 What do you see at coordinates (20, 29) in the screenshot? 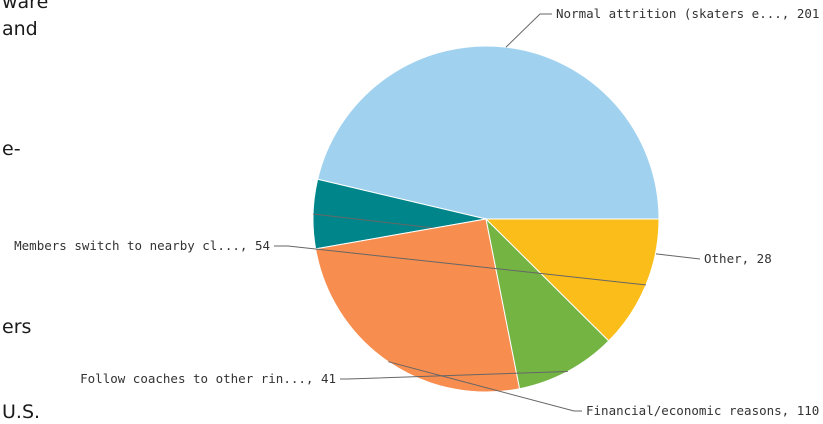
I see `side-text-line-2: and` at bounding box center [20, 29].